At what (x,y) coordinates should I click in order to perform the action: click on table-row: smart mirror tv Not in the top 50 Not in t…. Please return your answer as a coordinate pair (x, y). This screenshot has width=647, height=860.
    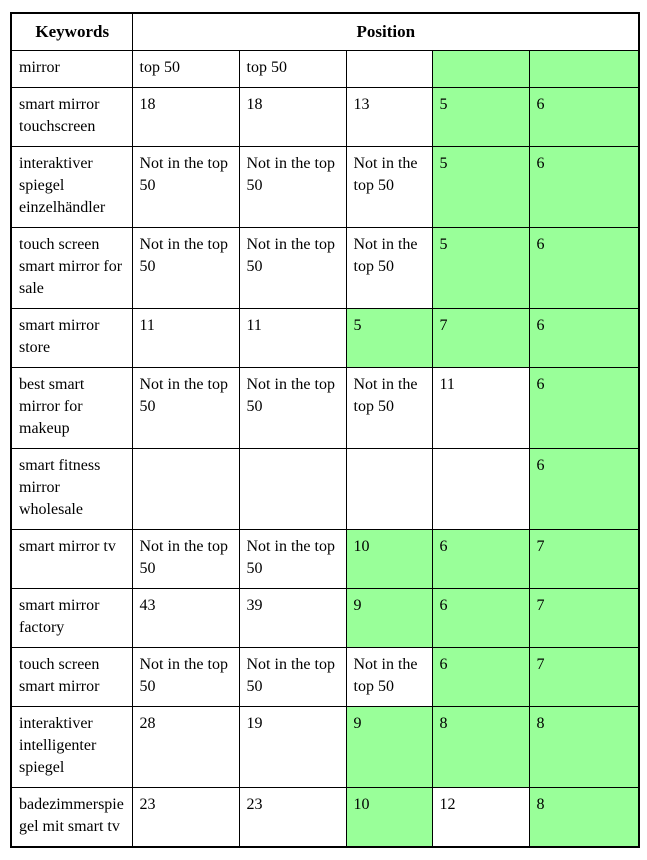
    Looking at the image, I should click on (325, 559).